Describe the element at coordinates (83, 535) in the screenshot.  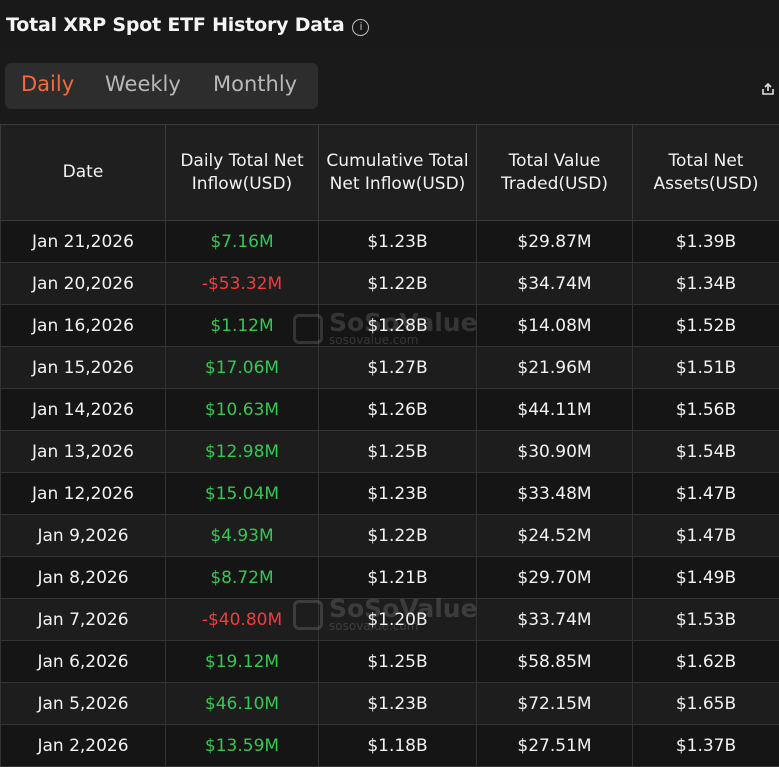
I see `cell-date: Jan 9,2026` at that location.